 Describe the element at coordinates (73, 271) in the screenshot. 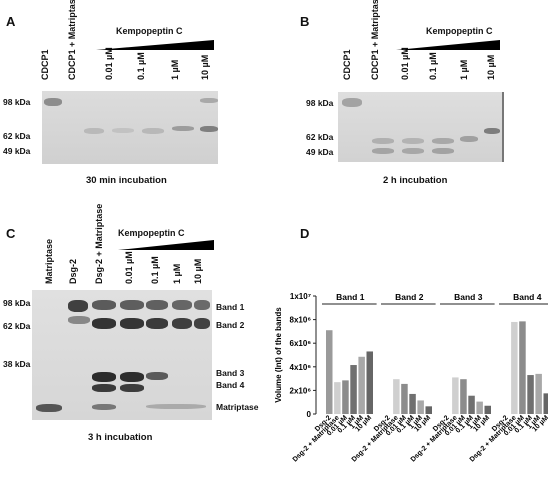

I see `lane-label-dsg2: Dsg-2` at that location.